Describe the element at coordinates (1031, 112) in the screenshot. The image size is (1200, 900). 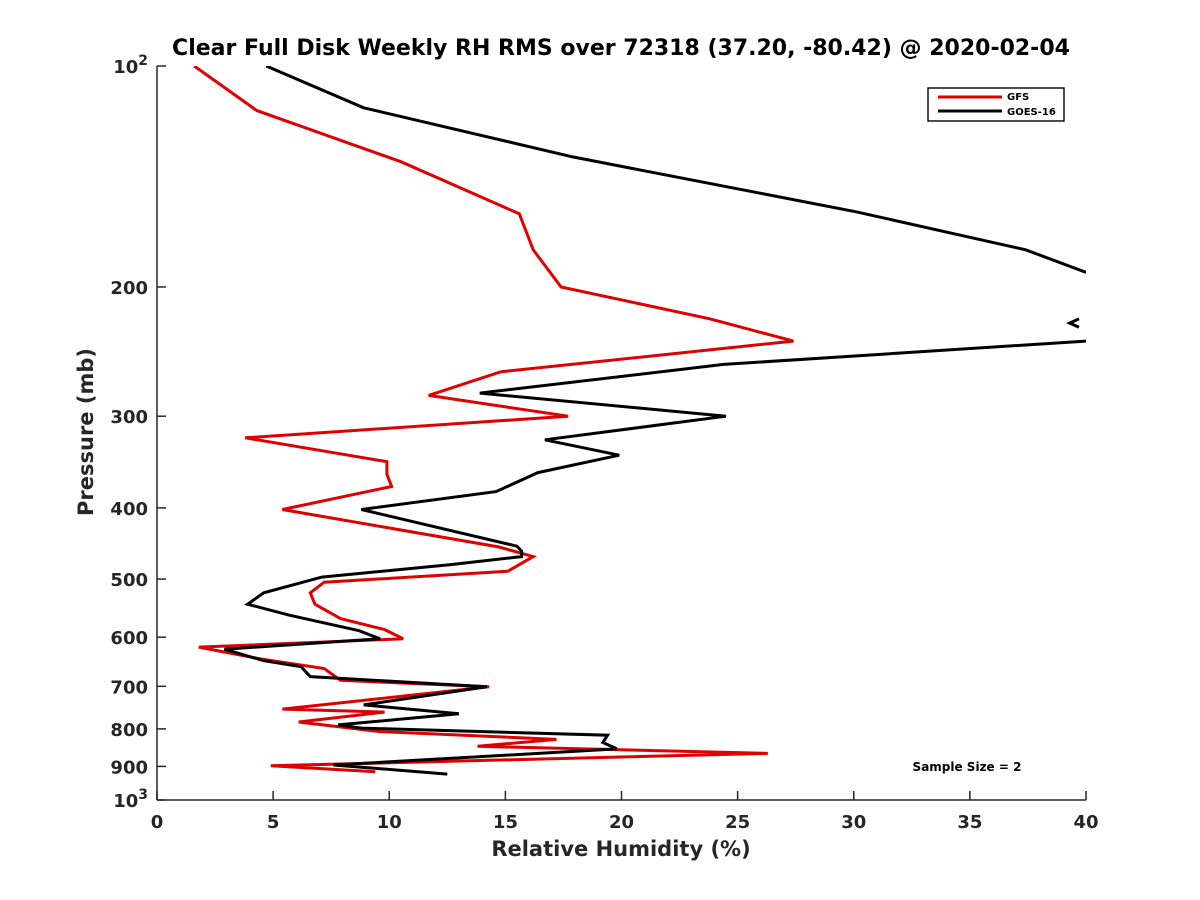
I see `legend-label-goes-16: GOES-16` at that location.